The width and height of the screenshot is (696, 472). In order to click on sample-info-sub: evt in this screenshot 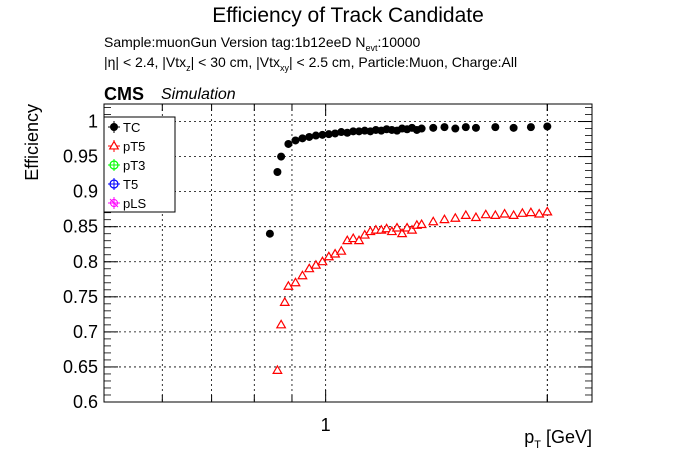, I will do `click(371, 47)`.